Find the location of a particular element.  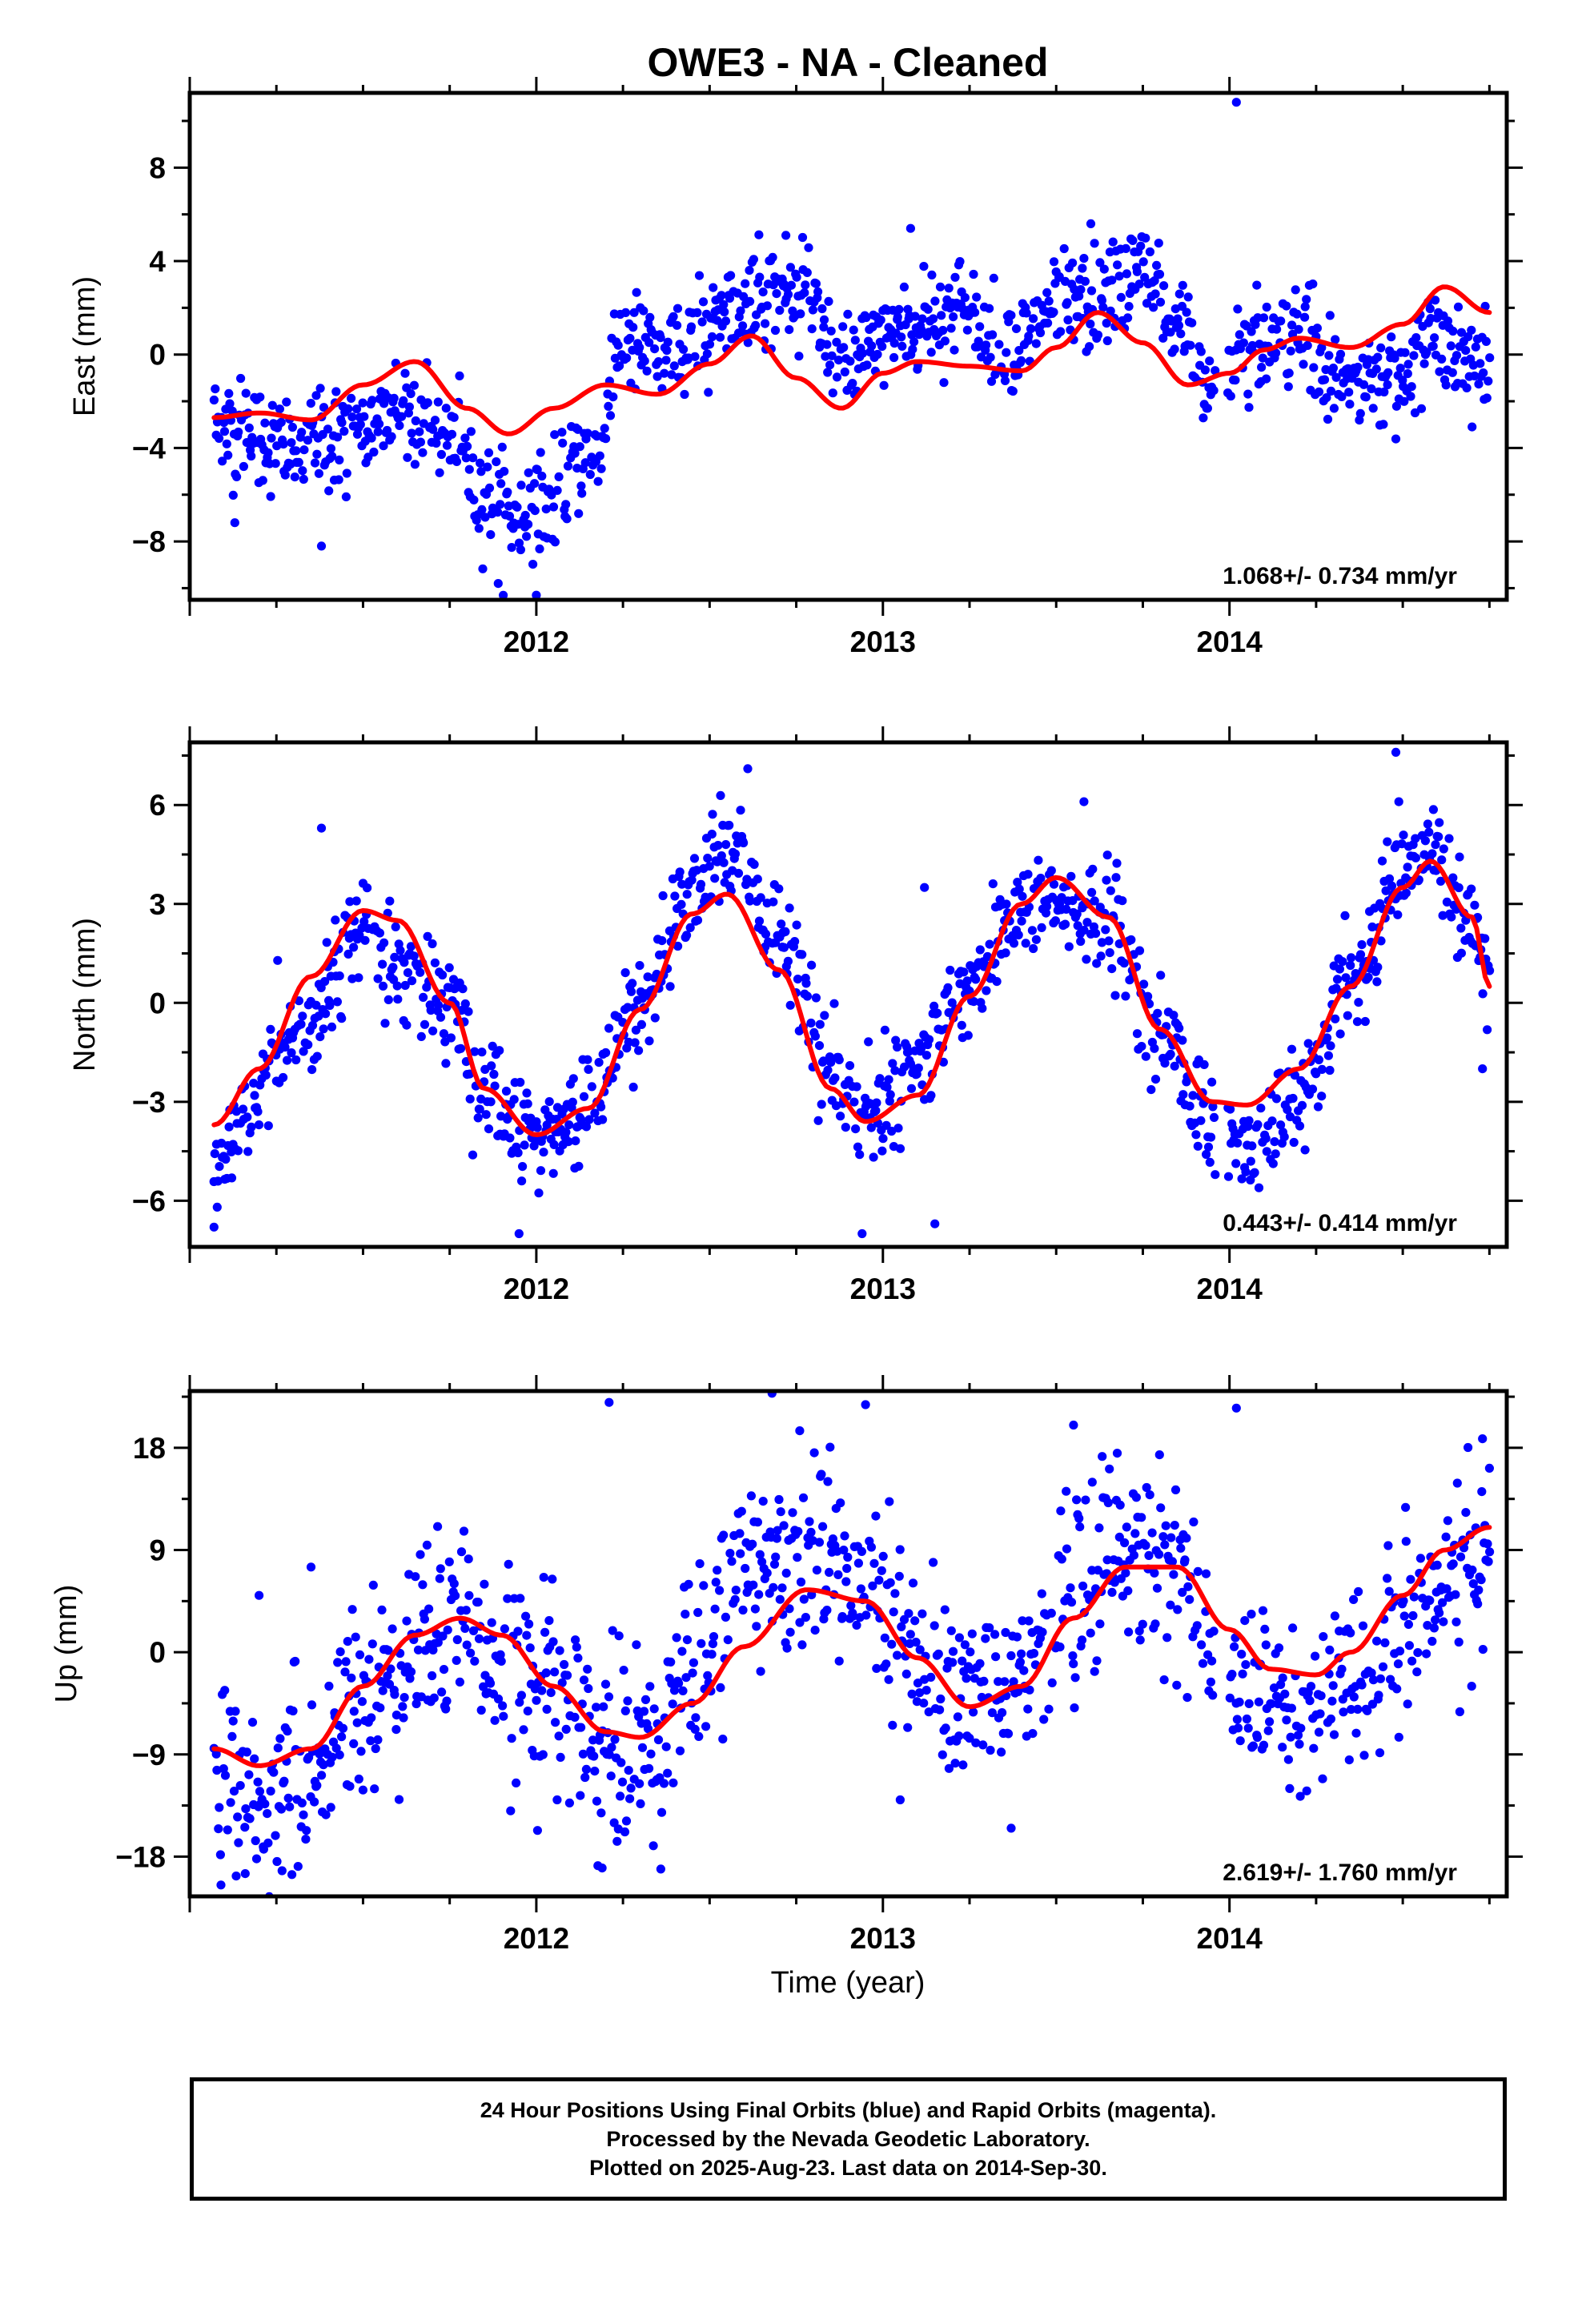

y-axis-label: East (mm) is located at coordinates (85, 346).